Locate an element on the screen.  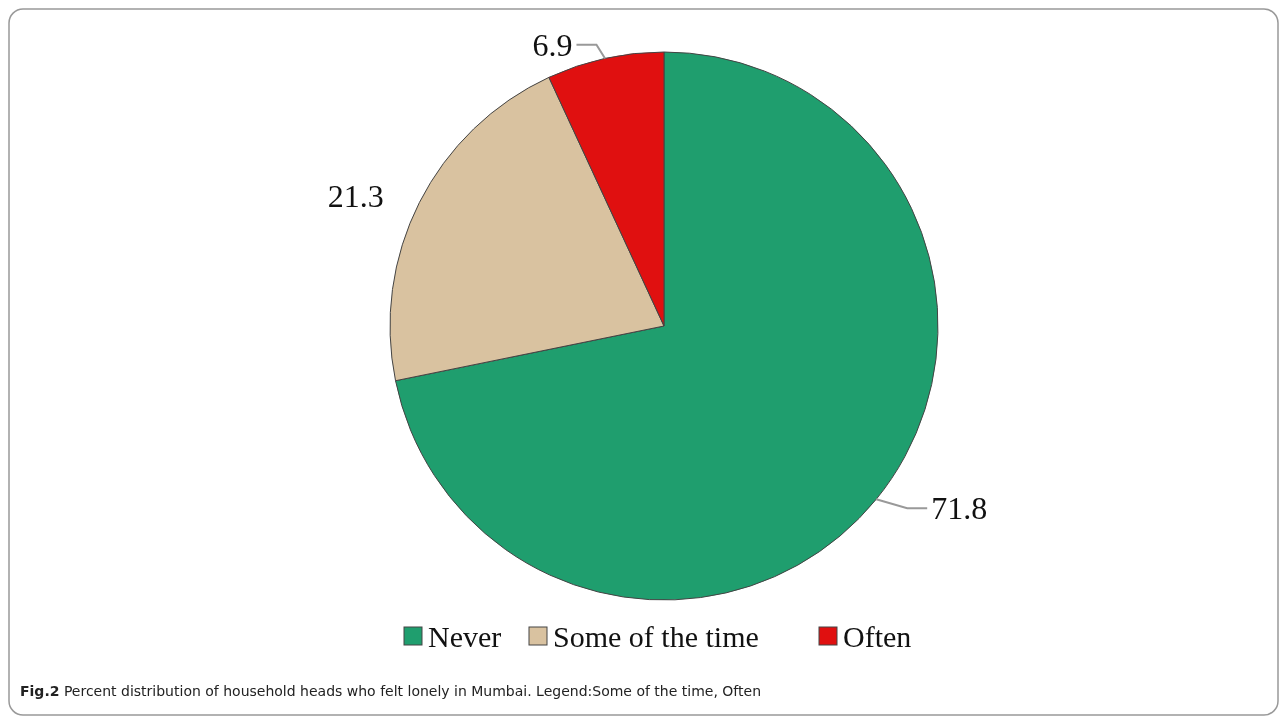
data-label: 21.3 is located at coordinates (355, 196).